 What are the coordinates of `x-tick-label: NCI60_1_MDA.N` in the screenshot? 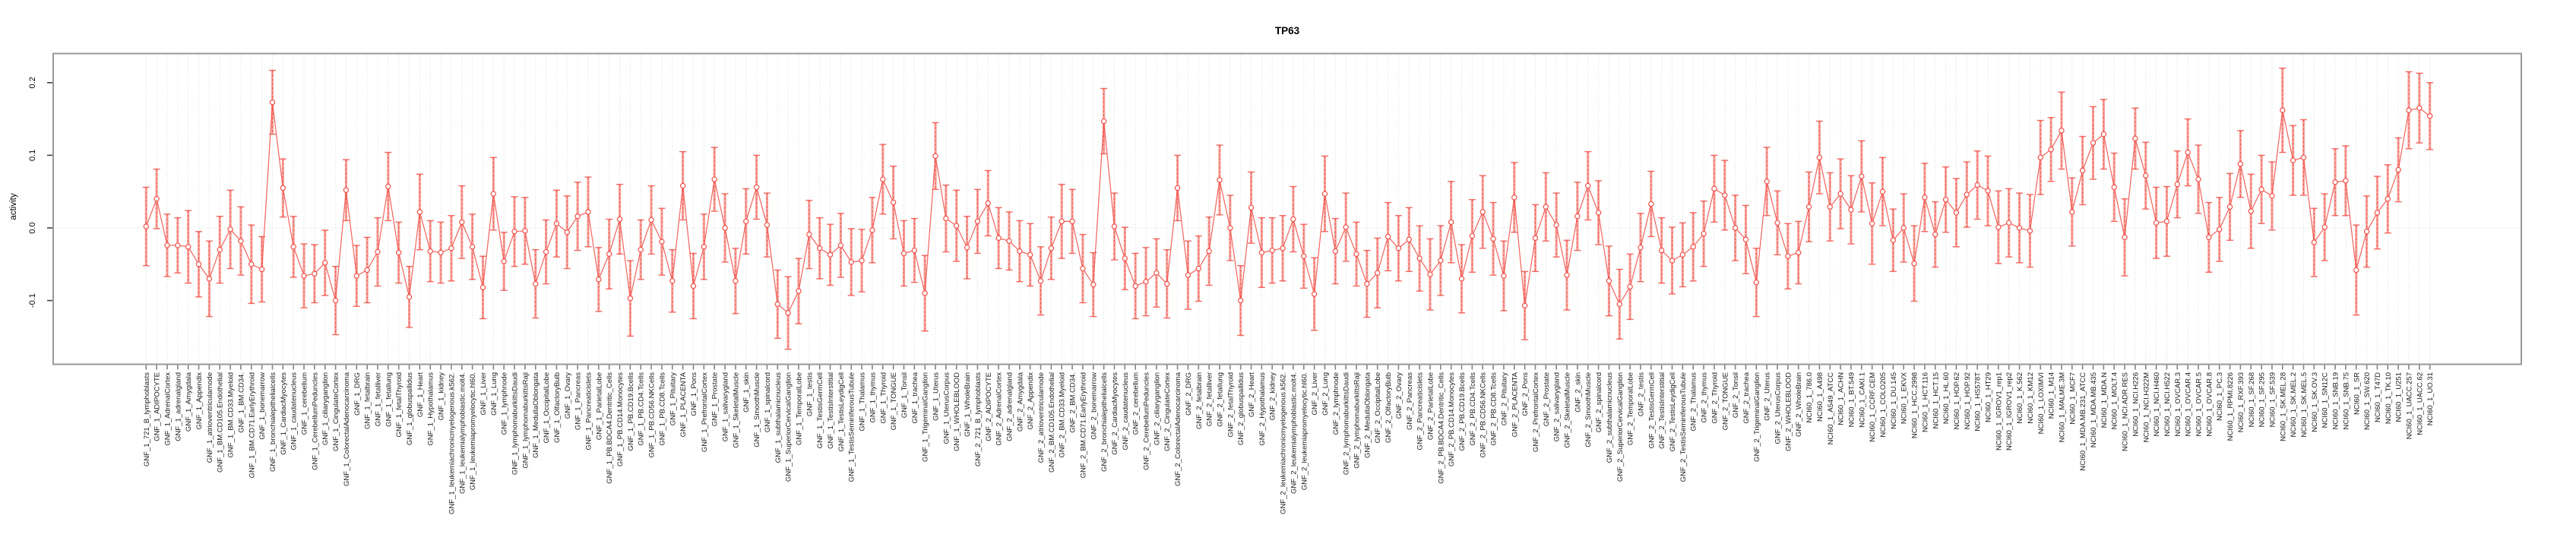 It's located at (2104, 400).